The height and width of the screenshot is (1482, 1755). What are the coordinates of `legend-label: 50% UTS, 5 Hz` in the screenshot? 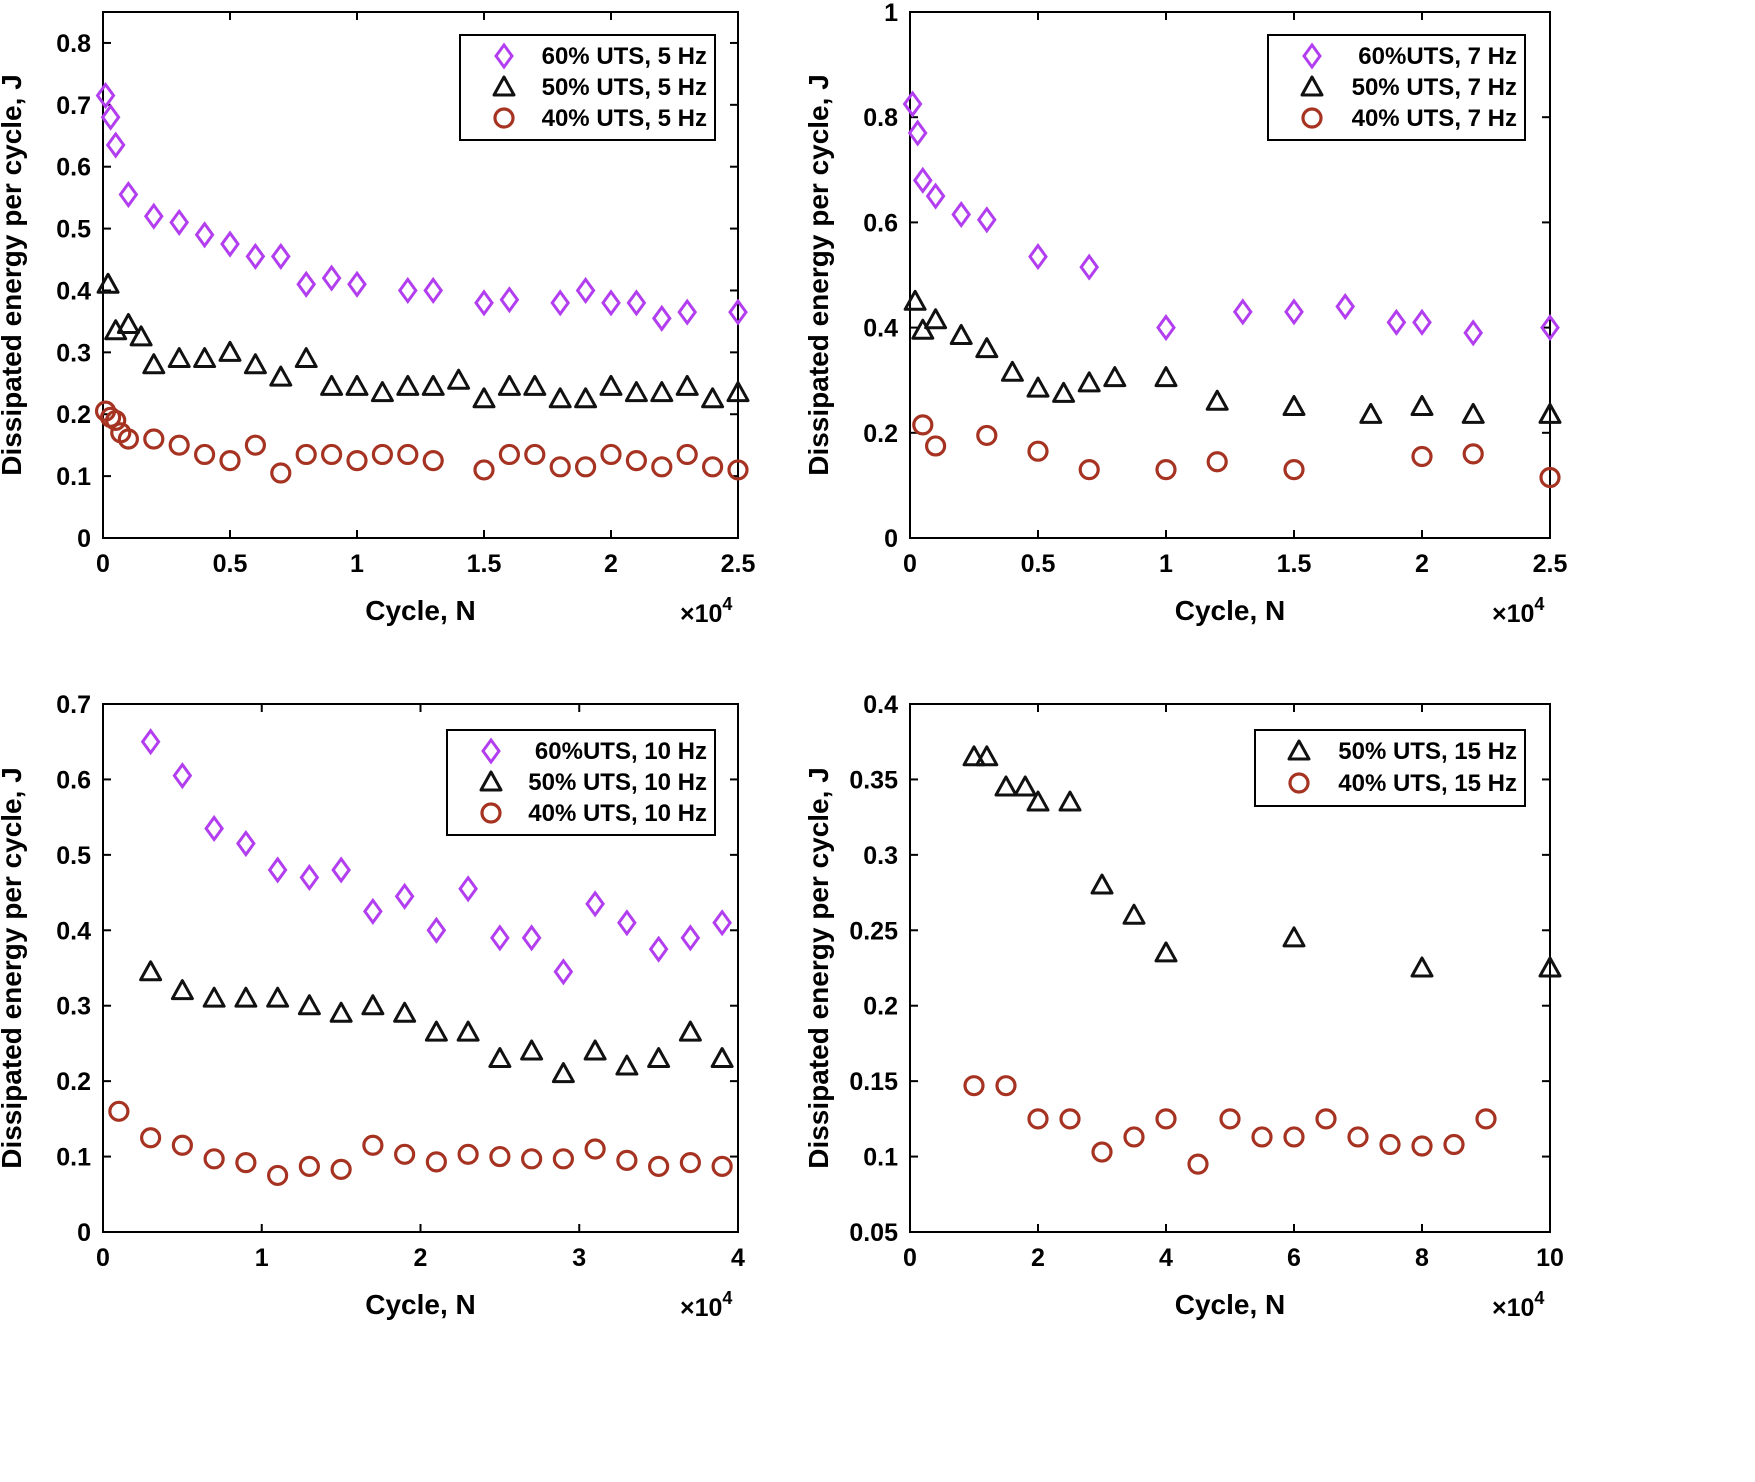 It's located at (624, 87).